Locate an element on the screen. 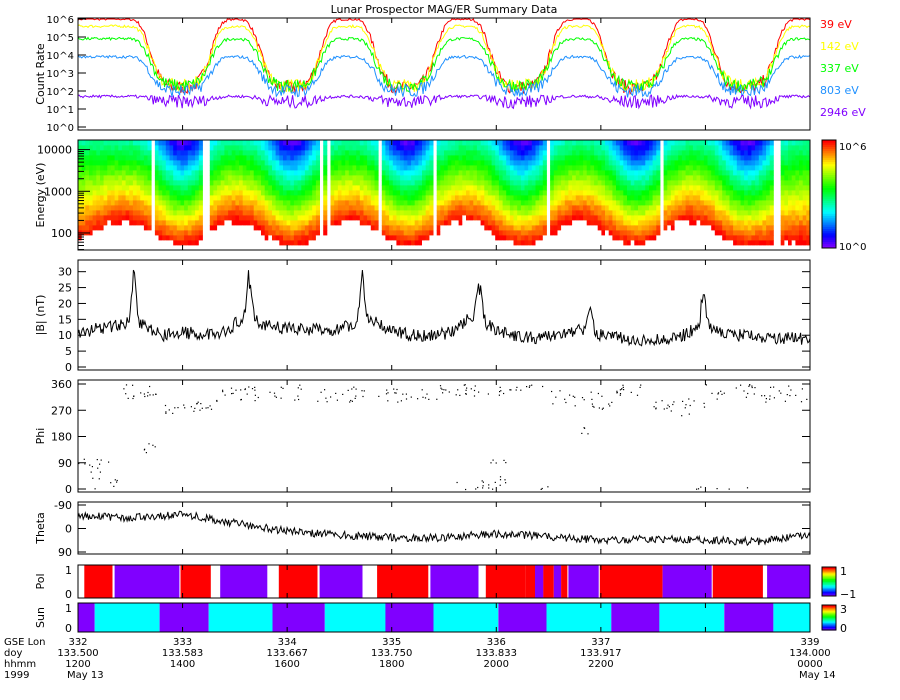 Image resolution: width=900 pixels, height=700 pixels. x-tick-label-doy: 134.000 is located at coordinates (809, 653).